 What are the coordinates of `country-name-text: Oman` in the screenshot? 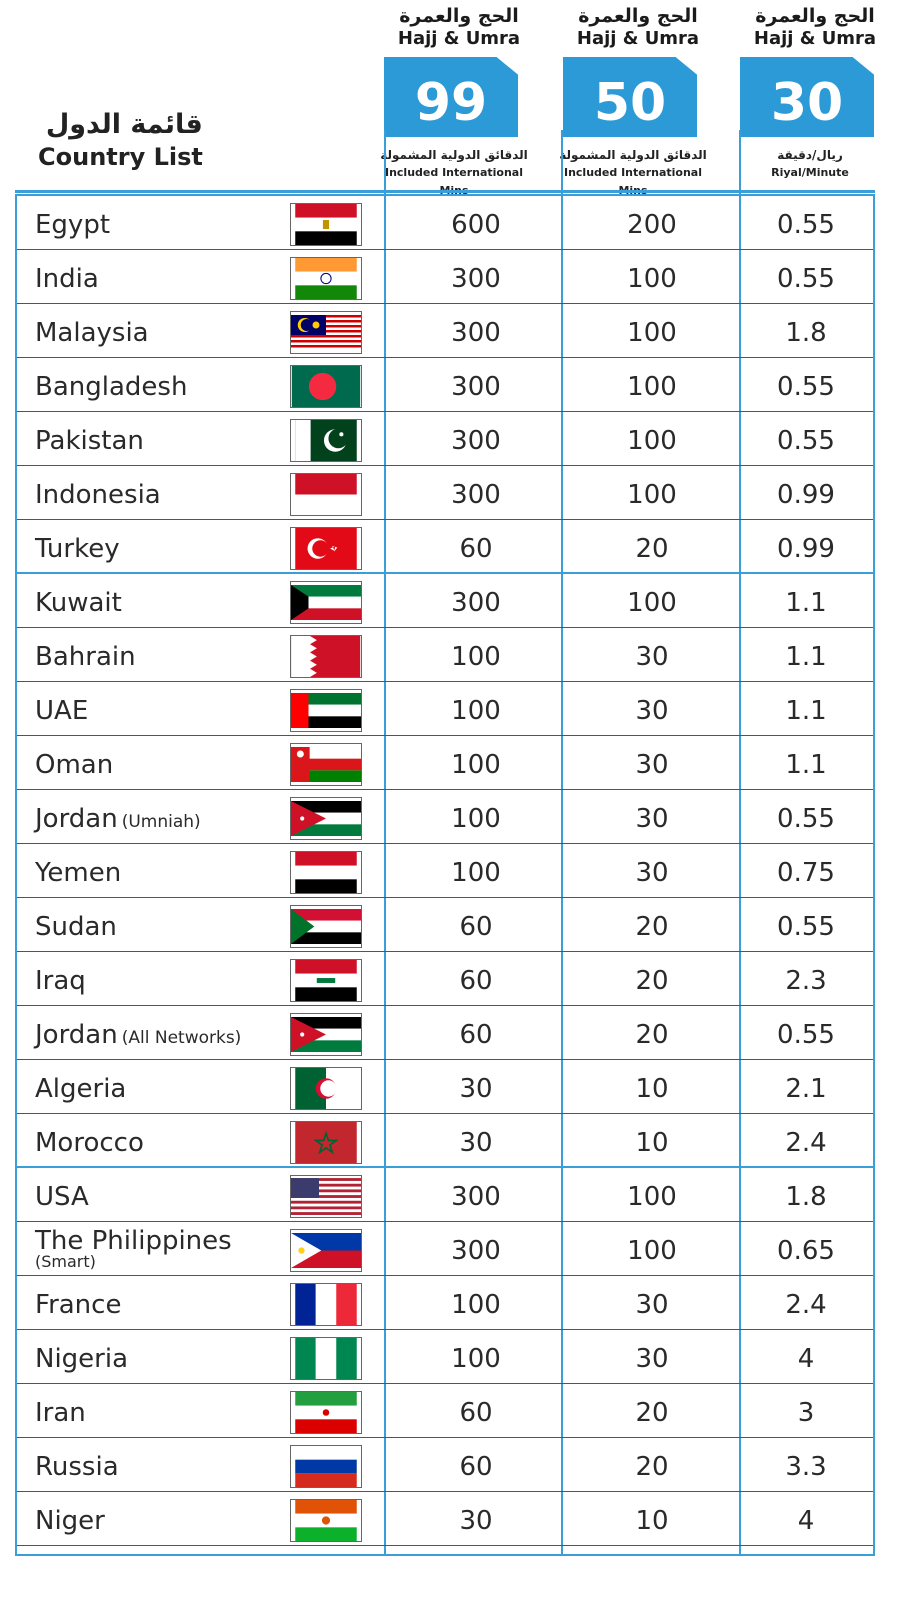 It's located at (74, 765).